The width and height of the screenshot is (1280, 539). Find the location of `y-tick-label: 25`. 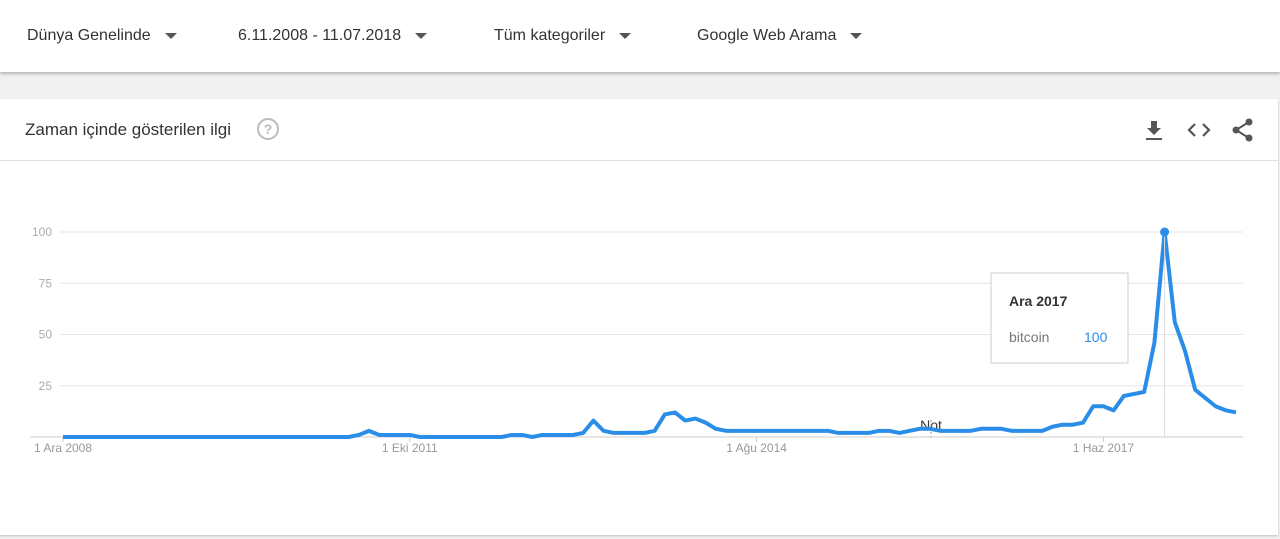

y-tick-label: 25 is located at coordinates (46, 386).